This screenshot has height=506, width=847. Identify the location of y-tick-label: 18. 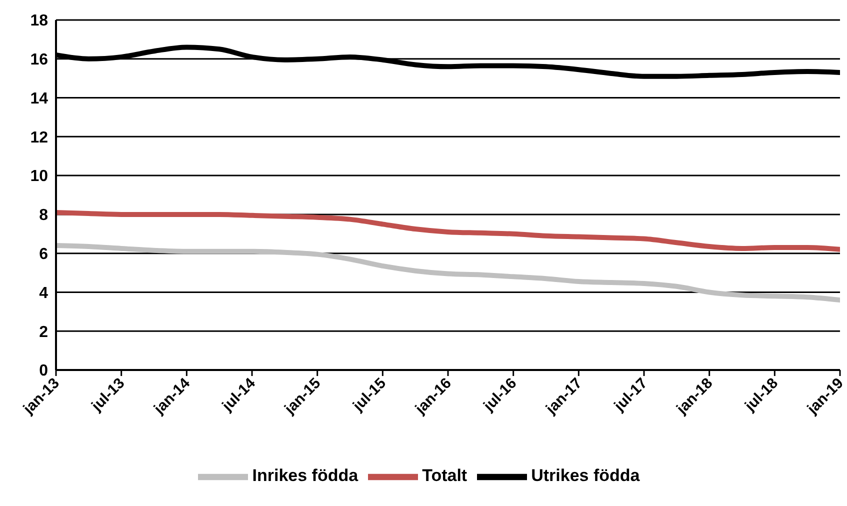
(39, 21).